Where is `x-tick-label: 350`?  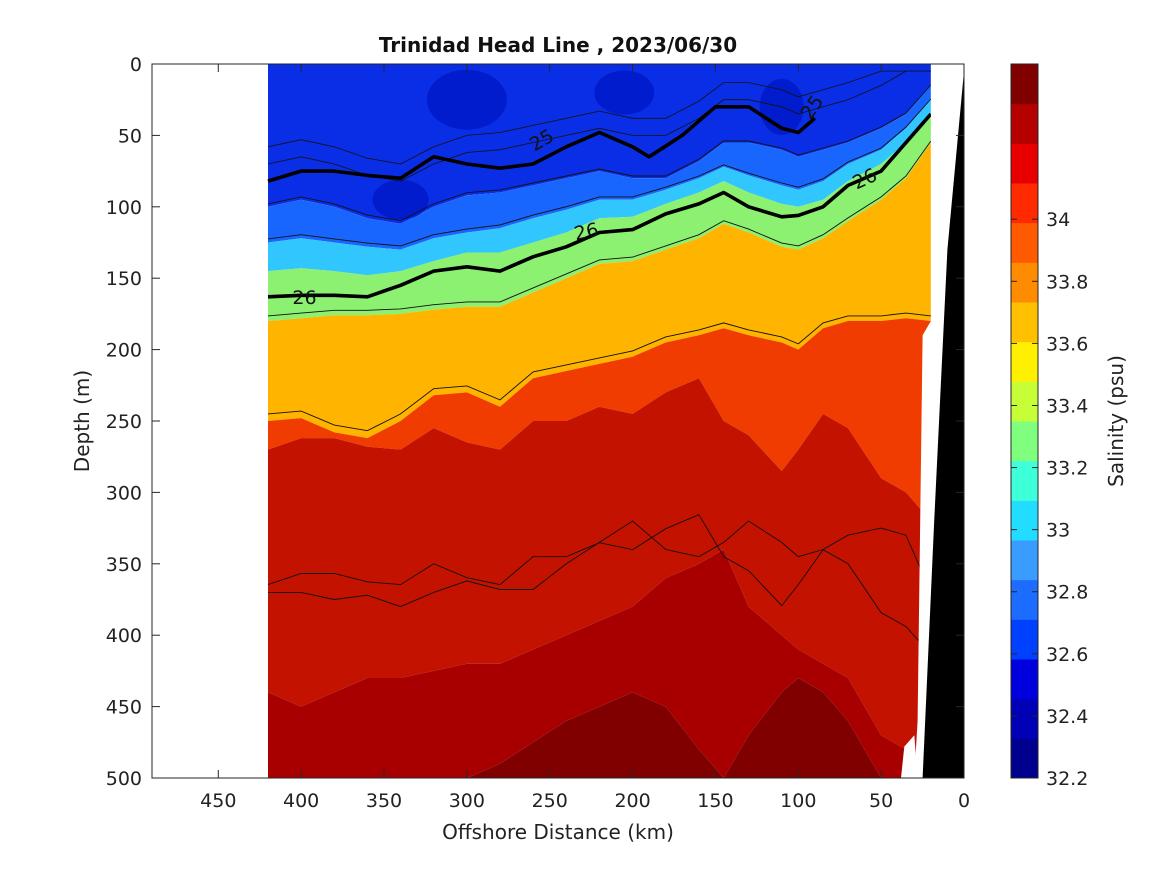 x-tick-label: 350 is located at coordinates (384, 801).